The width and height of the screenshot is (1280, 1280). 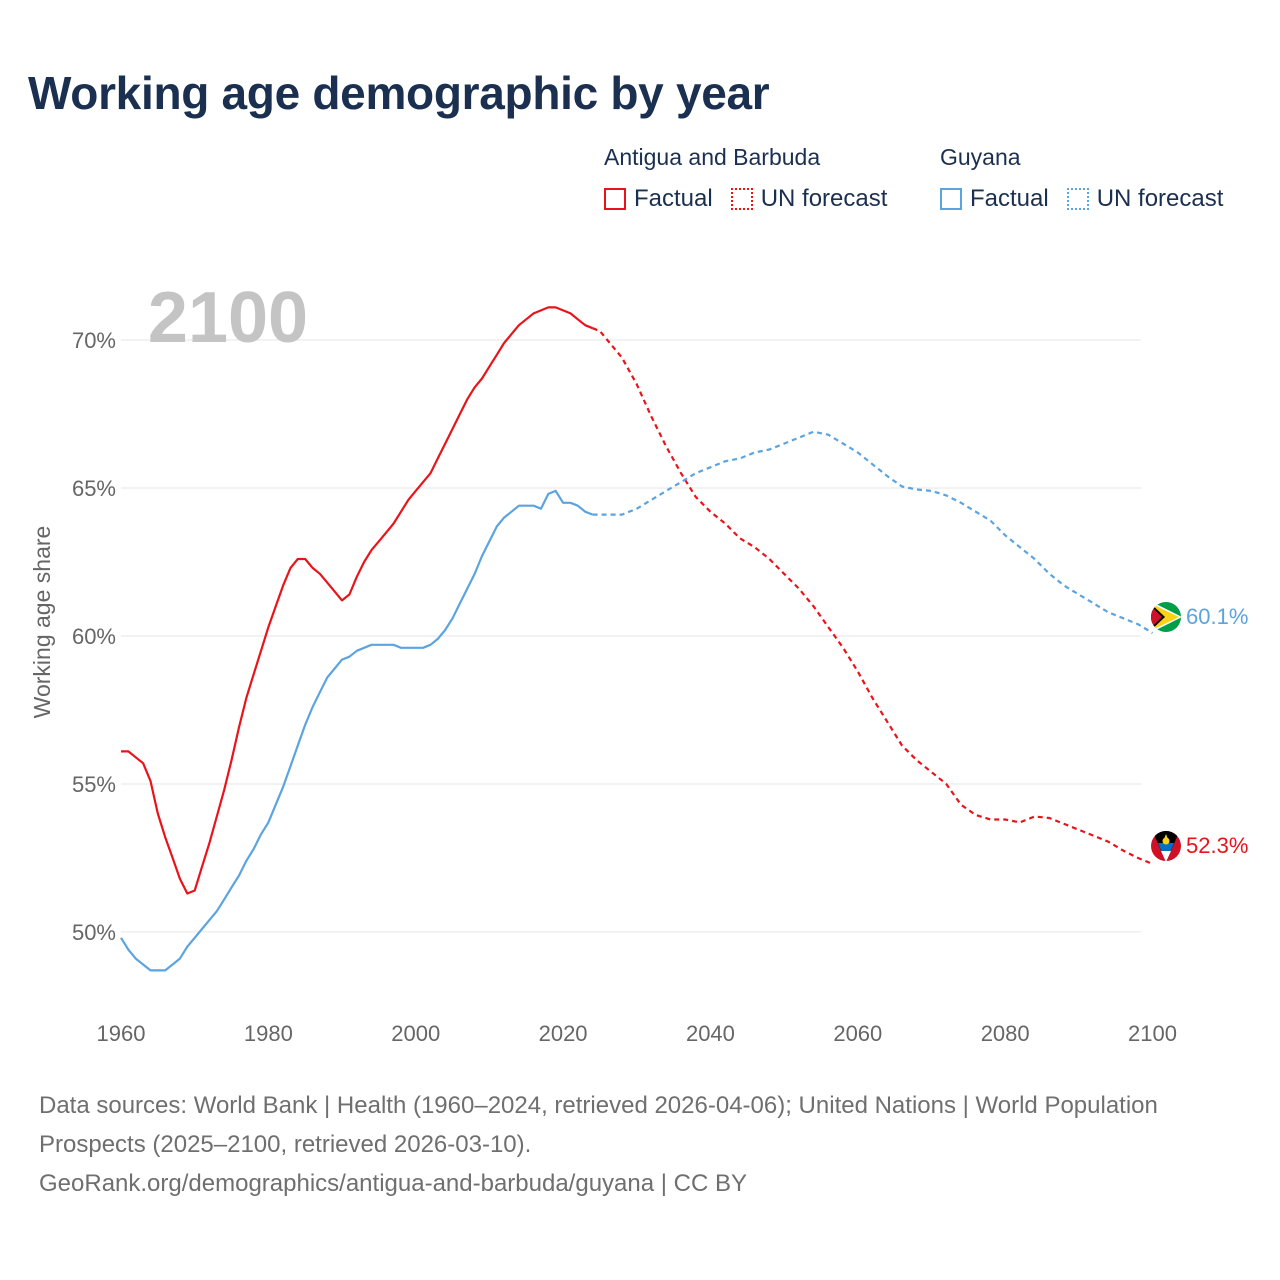 What do you see at coordinates (1081, 178) in the screenshot?
I see `legend-guyana: Guyana Factual UN forecast` at bounding box center [1081, 178].